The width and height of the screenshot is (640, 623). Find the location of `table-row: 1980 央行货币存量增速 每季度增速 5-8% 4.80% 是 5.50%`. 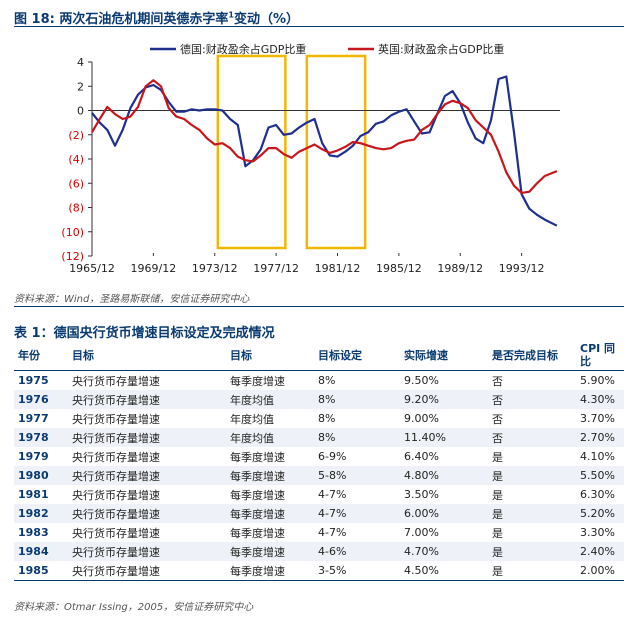

table-row: 1980 央行货币存量增速 每季度增速 5-8% 4.80% 是 5.50% is located at coordinates (319, 475).